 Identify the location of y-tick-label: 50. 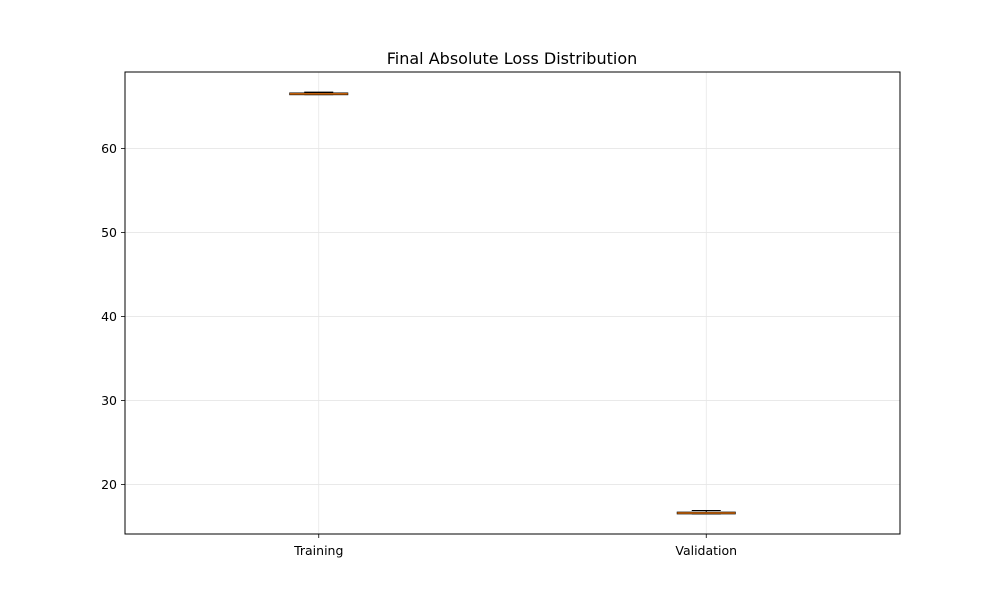
(109, 232).